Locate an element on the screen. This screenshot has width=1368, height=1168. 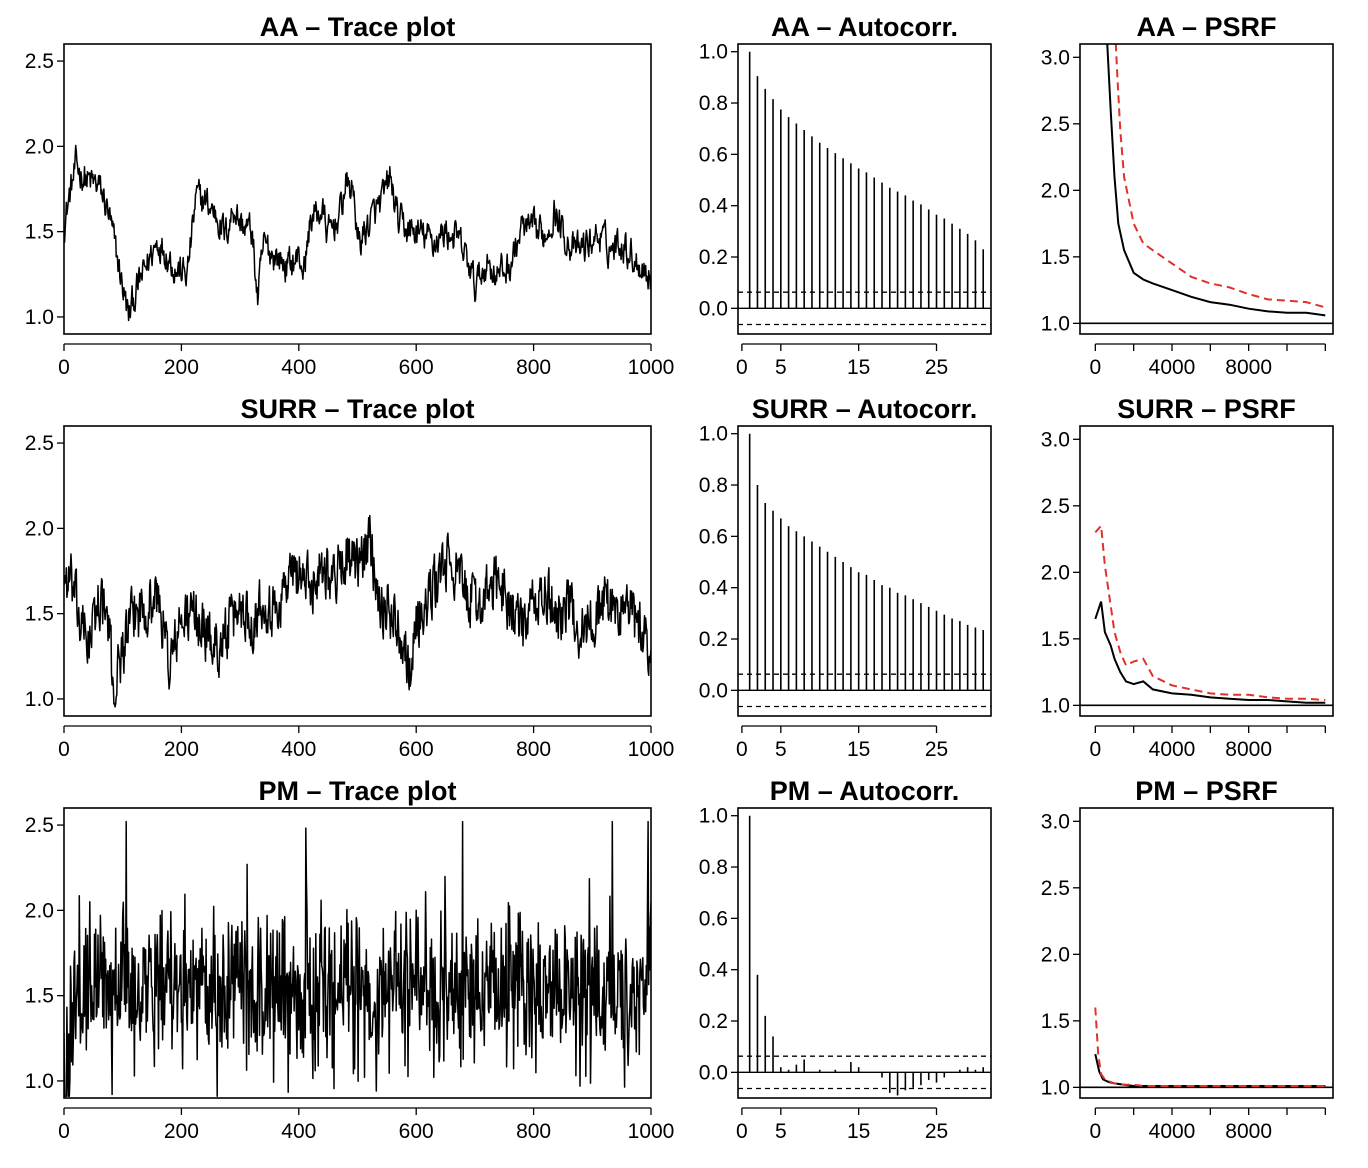
x-tick-label: 5 is located at coordinates (781, 1131).